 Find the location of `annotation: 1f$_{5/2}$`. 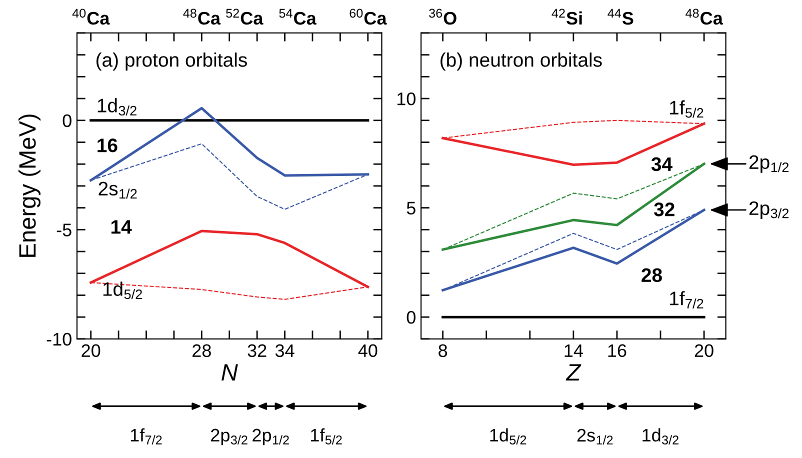

annotation: 1f$_{5/2}$ is located at coordinates (687, 109).